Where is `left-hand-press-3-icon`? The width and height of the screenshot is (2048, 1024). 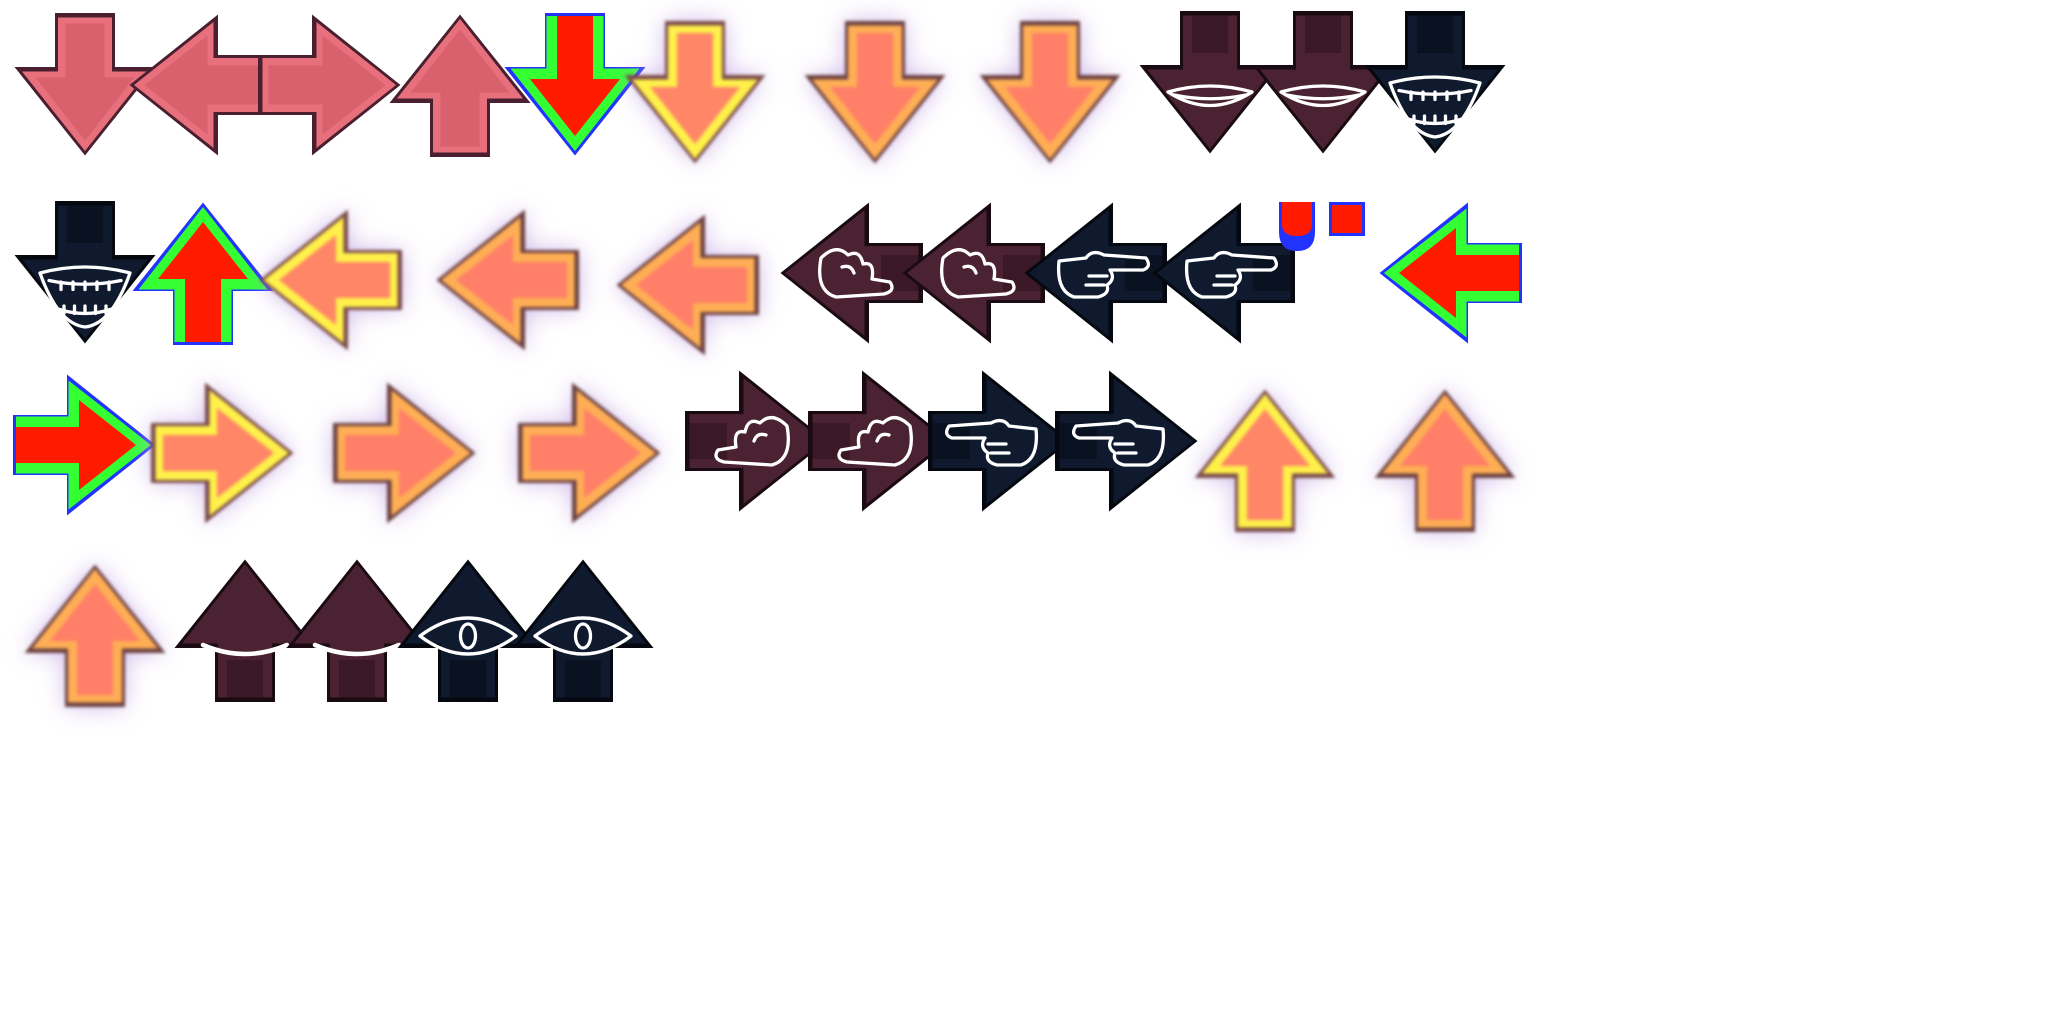 left-hand-press-3-icon is located at coordinates (1095, 273).